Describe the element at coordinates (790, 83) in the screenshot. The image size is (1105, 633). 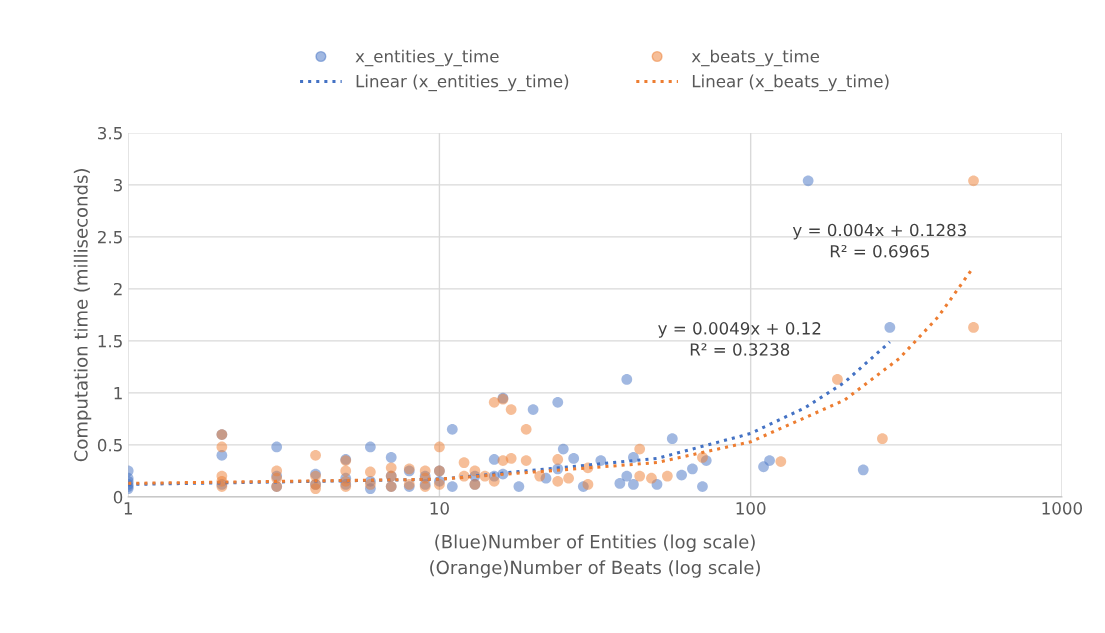
I see `legend-label: Linear (x_beats_y_time)` at that location.